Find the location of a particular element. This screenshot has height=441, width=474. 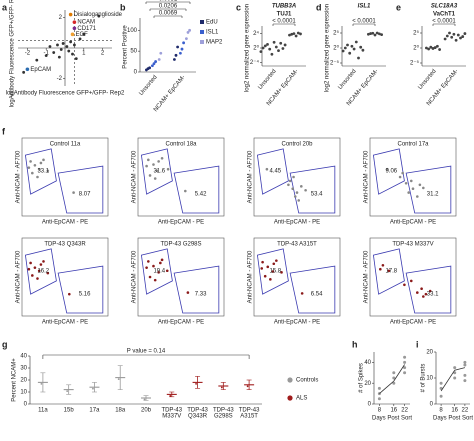

x-tick-label: 1 is located at coordinates (84, 54).